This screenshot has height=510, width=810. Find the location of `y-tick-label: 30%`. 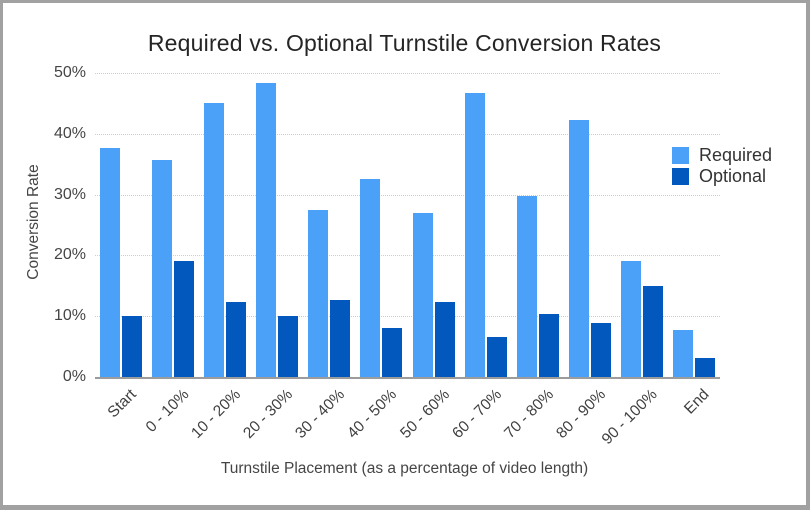

y-tick-label: 30% is located at coordinates (69, 194).